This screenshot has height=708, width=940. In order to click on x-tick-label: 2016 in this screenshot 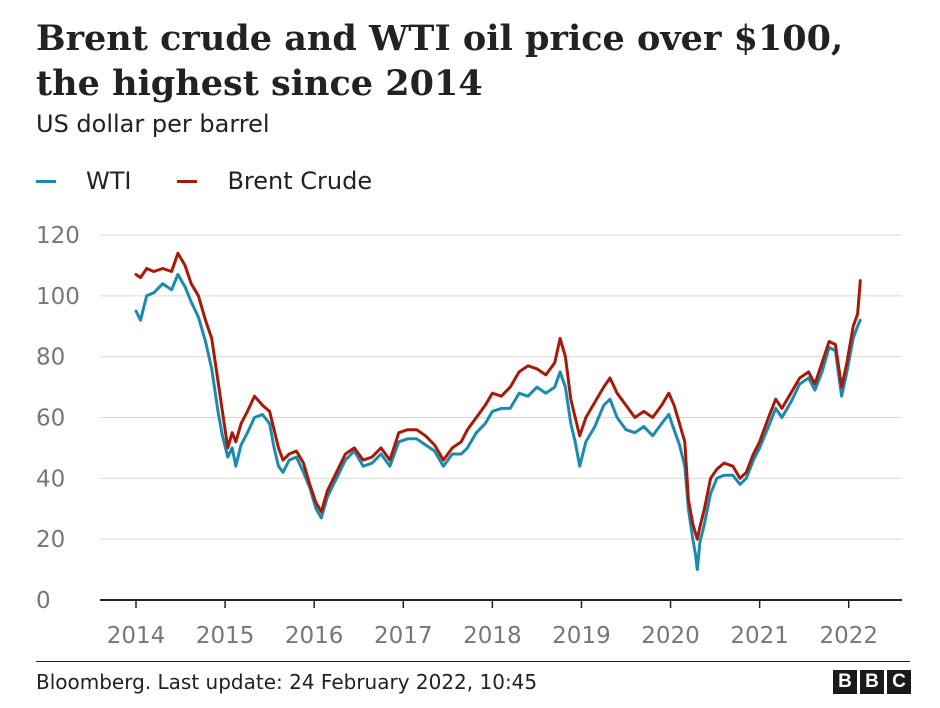, I will do `click(314, 636)`.